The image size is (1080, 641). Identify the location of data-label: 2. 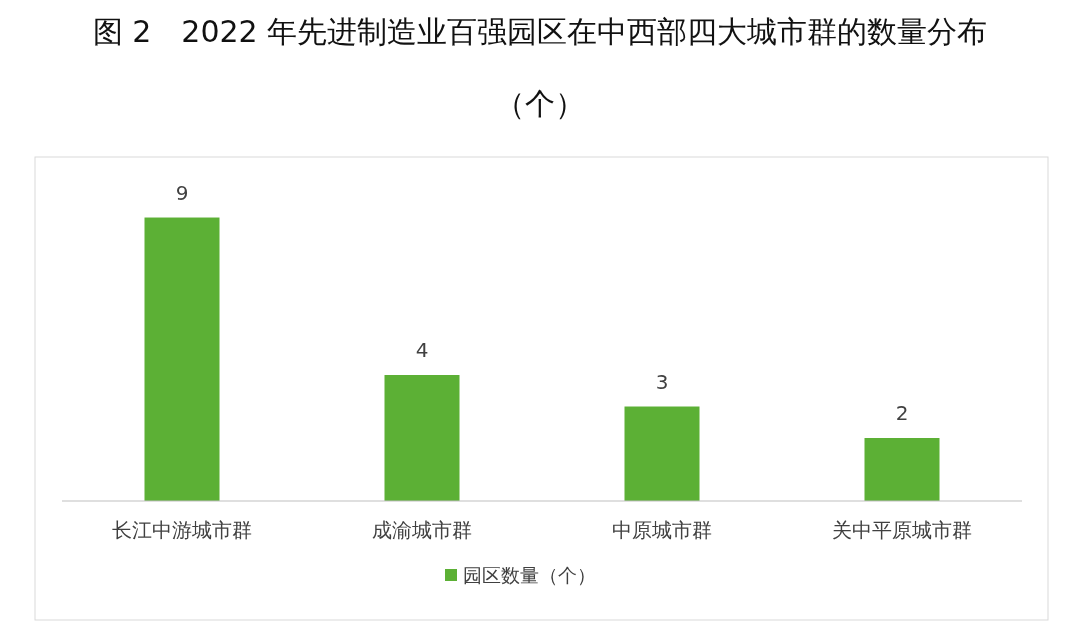
(902, 413).